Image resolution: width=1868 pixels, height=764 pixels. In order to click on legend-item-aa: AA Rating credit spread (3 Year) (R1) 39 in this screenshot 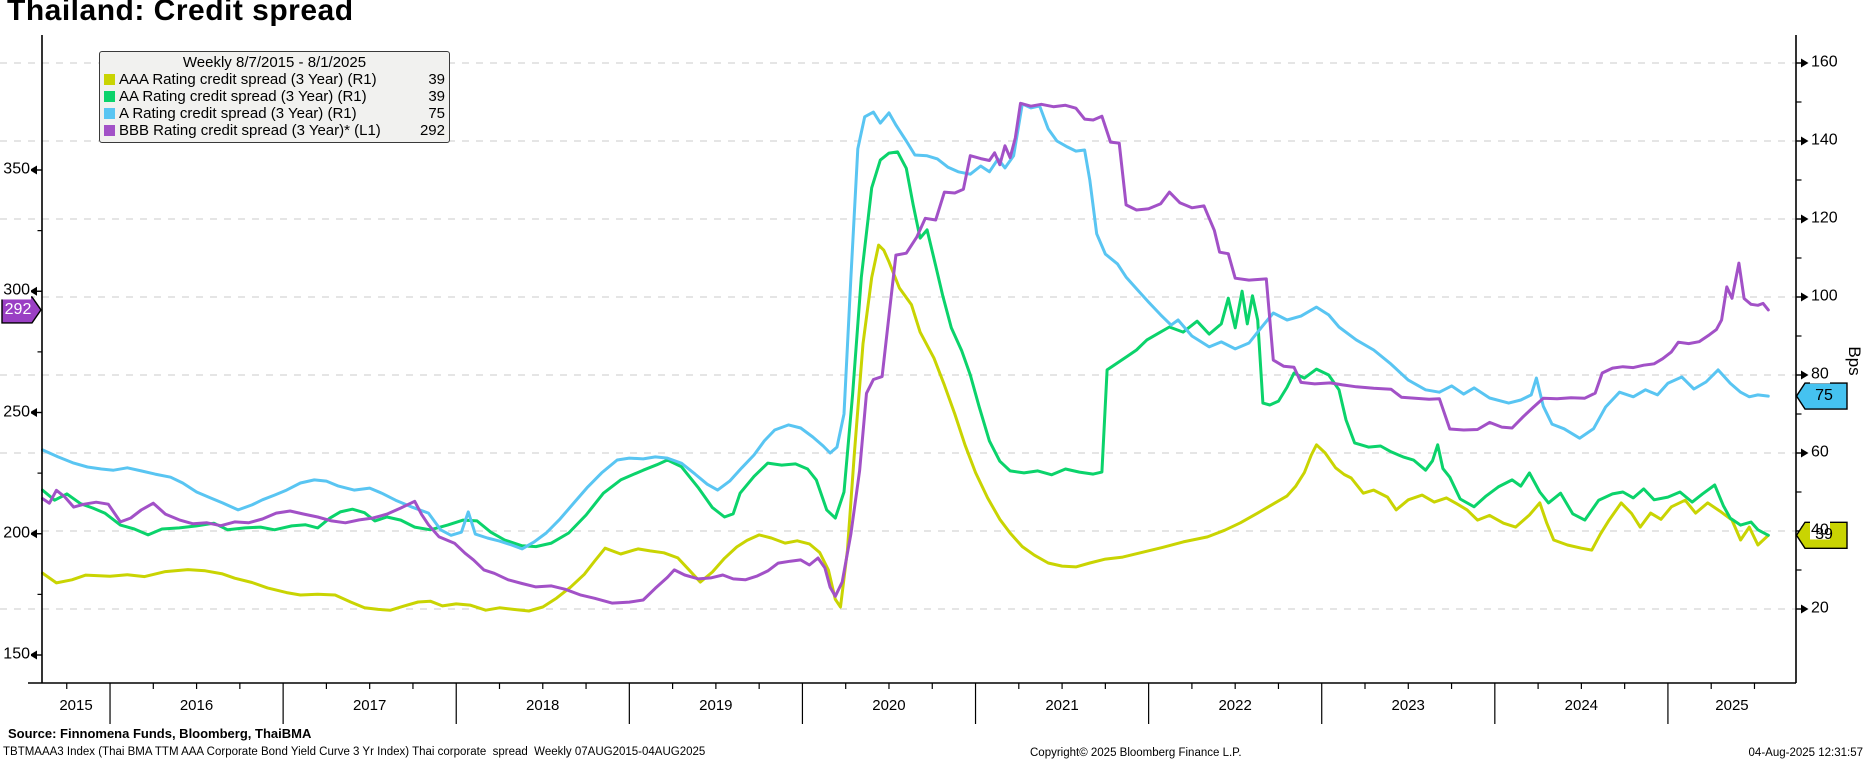, I will do `click(274, 96)`.